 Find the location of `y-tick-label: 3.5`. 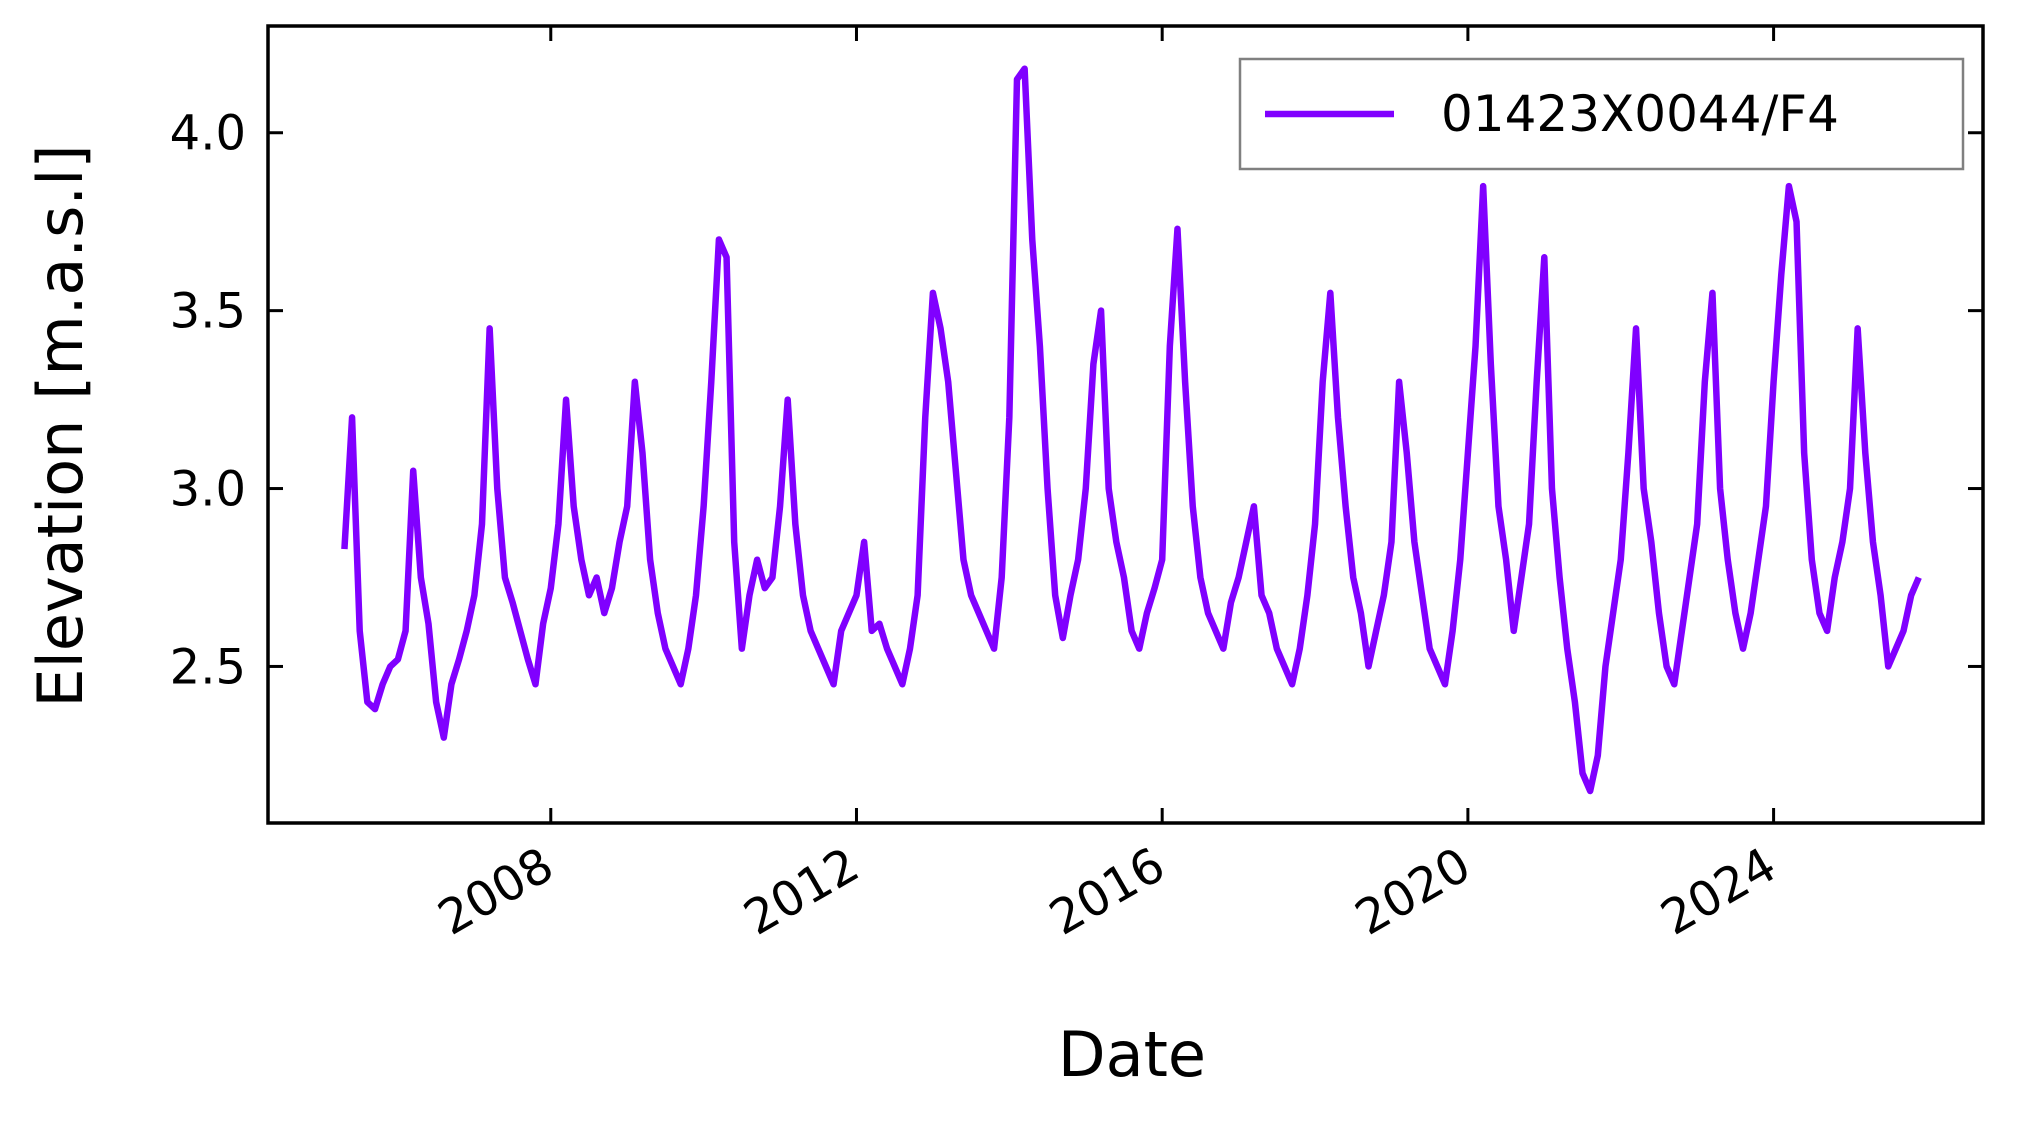

y-tick-label: 3.5 is located at coordinates (208, 312).